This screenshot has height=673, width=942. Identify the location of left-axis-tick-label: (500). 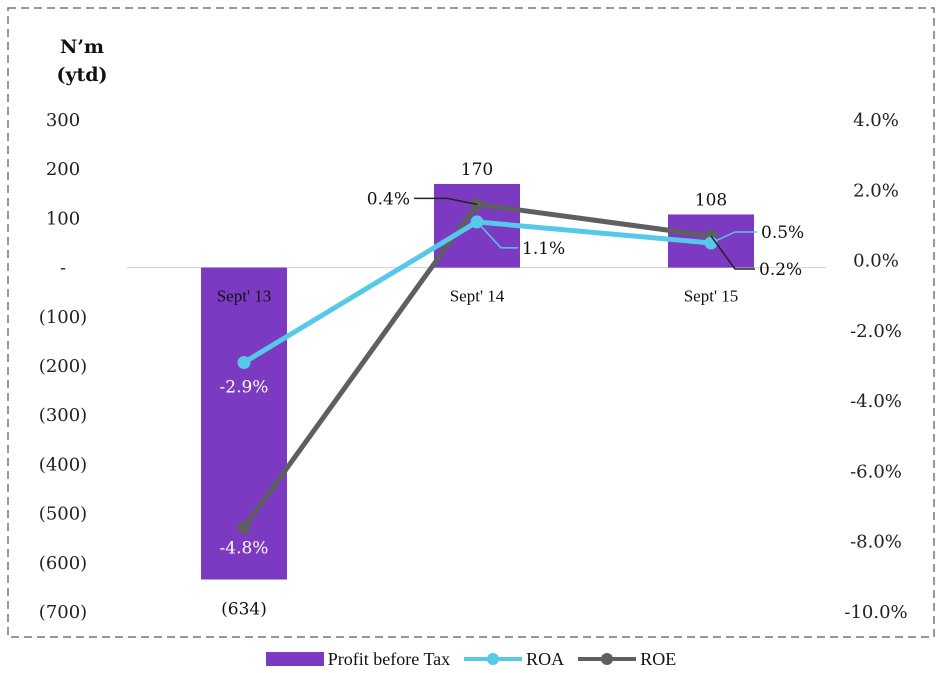
(63, 514).